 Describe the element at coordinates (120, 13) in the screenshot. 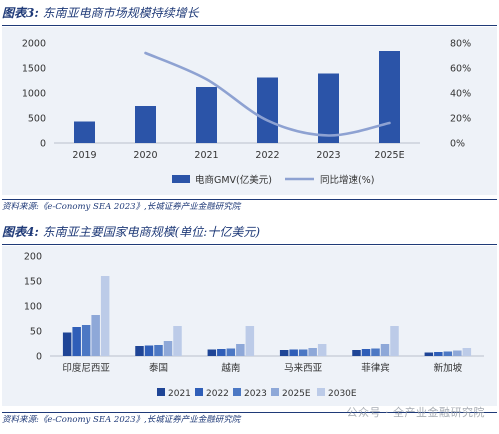

I see `figure1-heading: 东南亚电商市场规模持续增长` at that location.